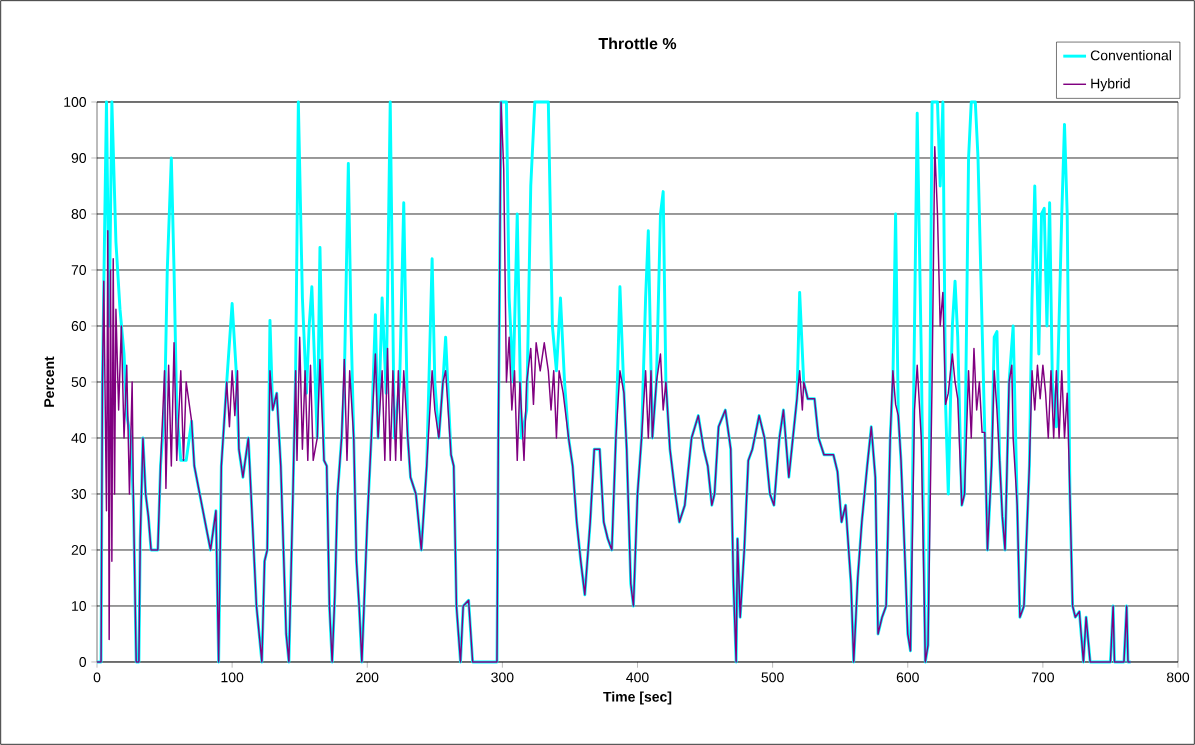 The height and width of the screenshot is (745, 1195). I want to click on y-tick-label: 60, so click(79, 326).